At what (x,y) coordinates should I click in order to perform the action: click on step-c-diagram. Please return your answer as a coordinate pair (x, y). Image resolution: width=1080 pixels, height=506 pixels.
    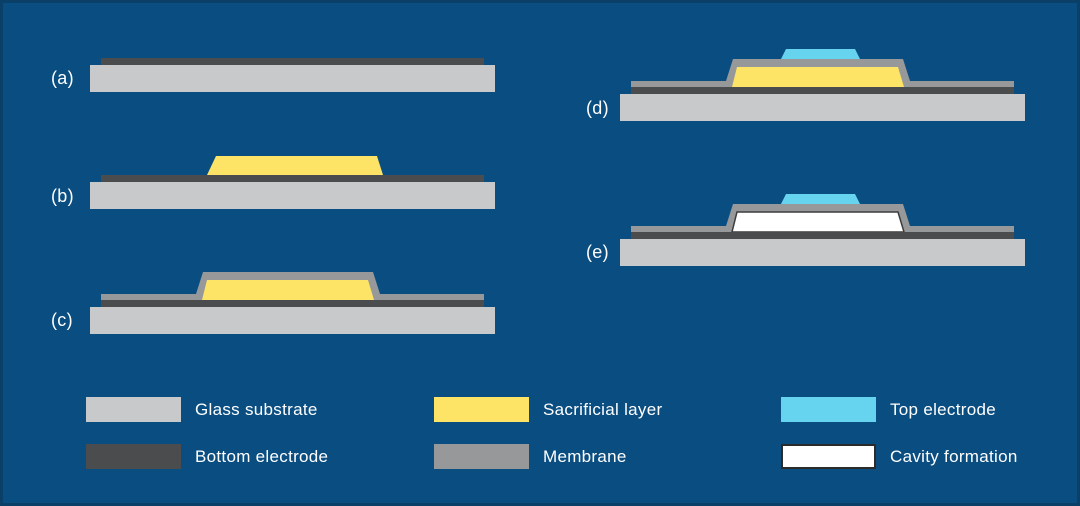
    Looking at the image, I should click on (292, 303).